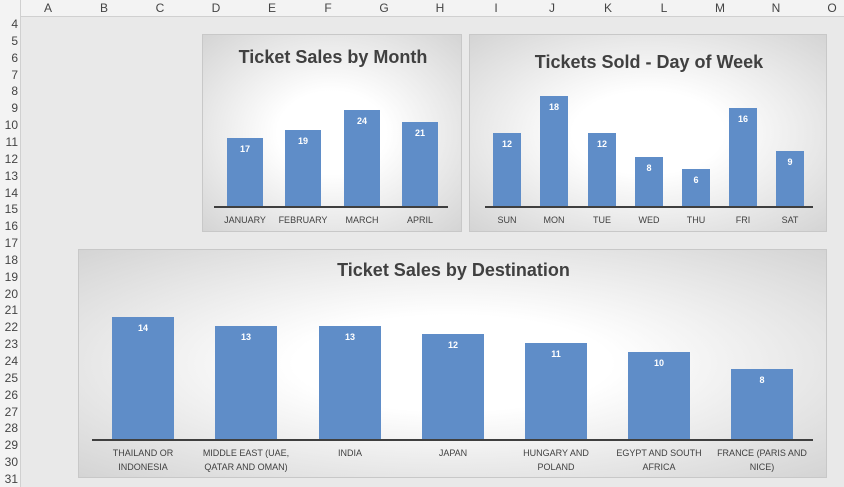 This screenshot has height=487, width=844. Describe the element at coordinates (11, 478) in the screenshot. I see `row-header: 31` at that location.